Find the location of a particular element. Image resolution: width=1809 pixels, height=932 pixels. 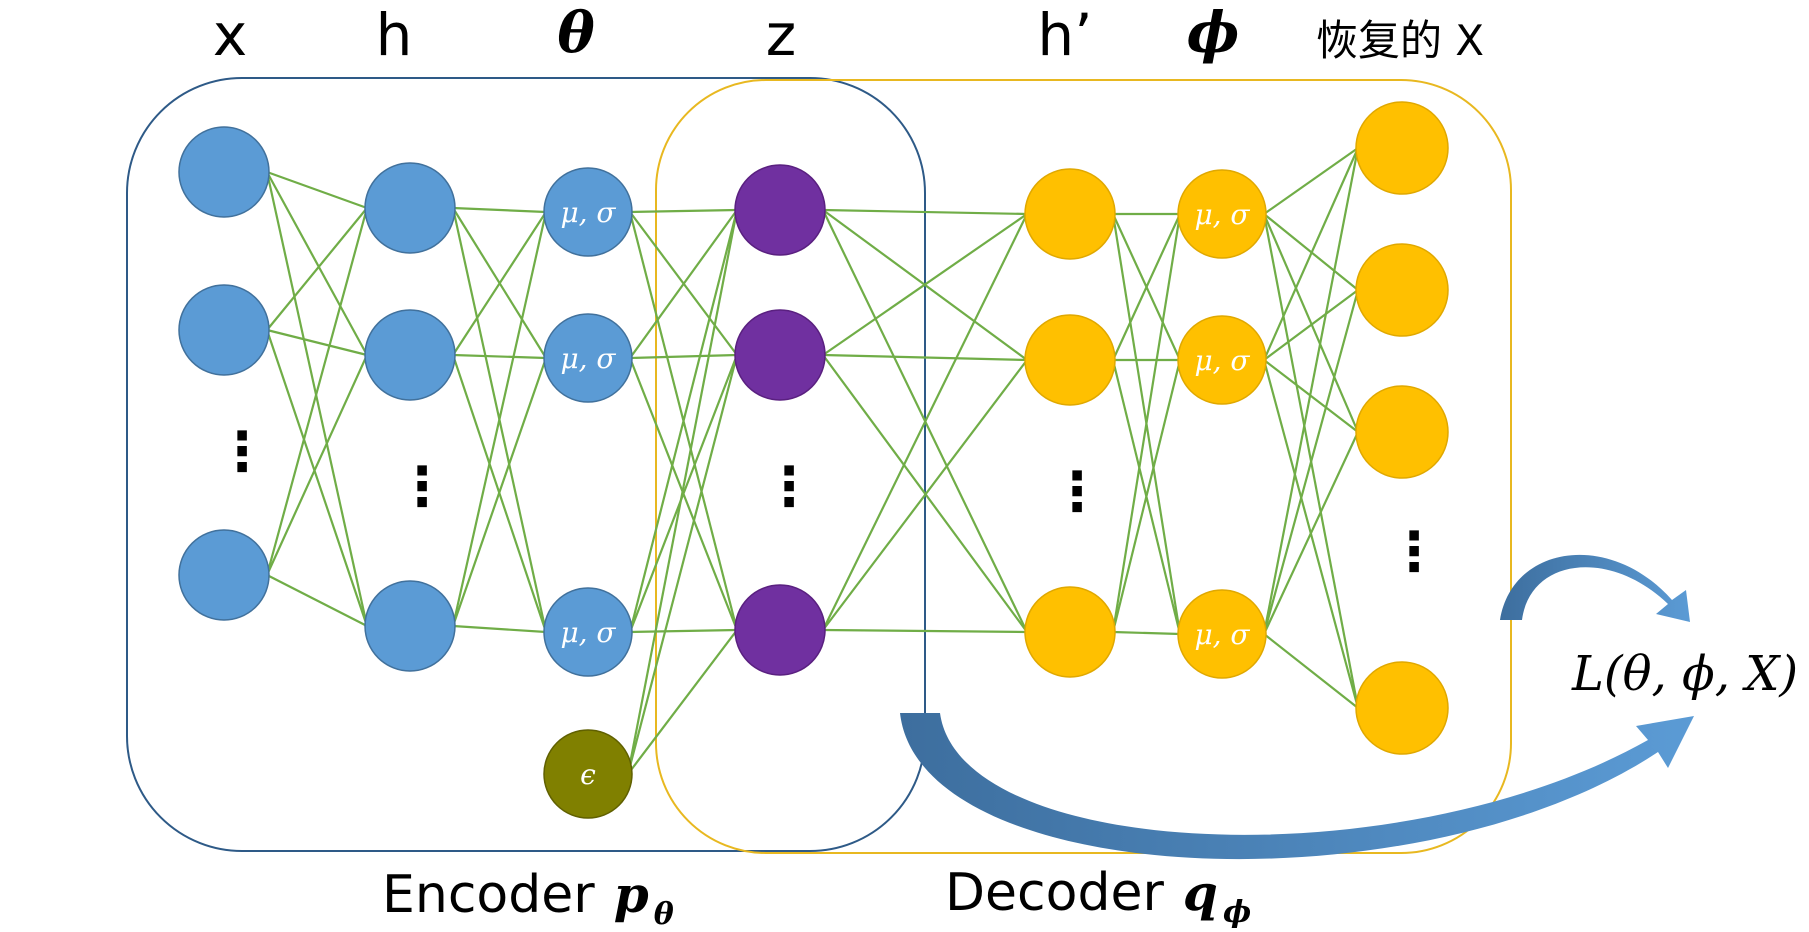

node-phi-0: μ, σ is located at coordinates (1222, 214).